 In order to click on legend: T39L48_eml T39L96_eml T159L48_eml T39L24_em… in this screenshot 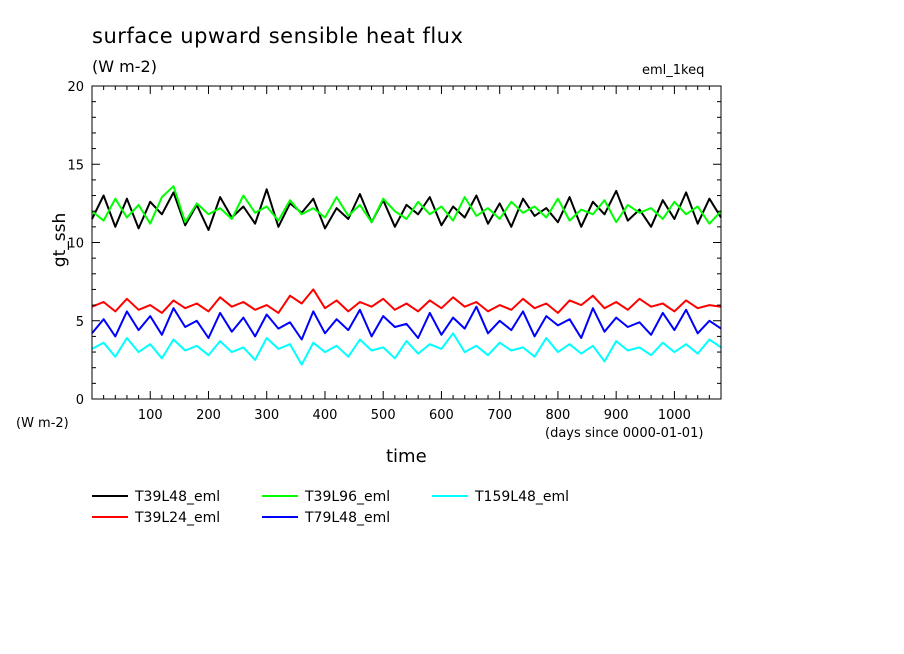, I will do `click(330, 507)`.